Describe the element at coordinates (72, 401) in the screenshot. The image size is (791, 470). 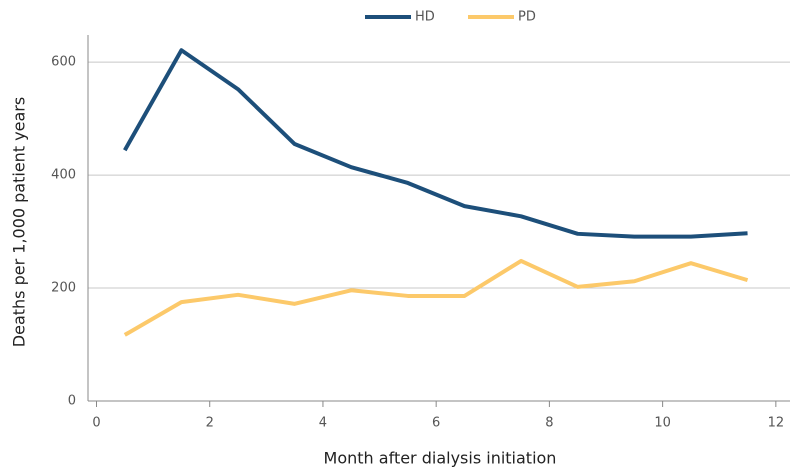
I see `y-tick-label: 0` at that location.